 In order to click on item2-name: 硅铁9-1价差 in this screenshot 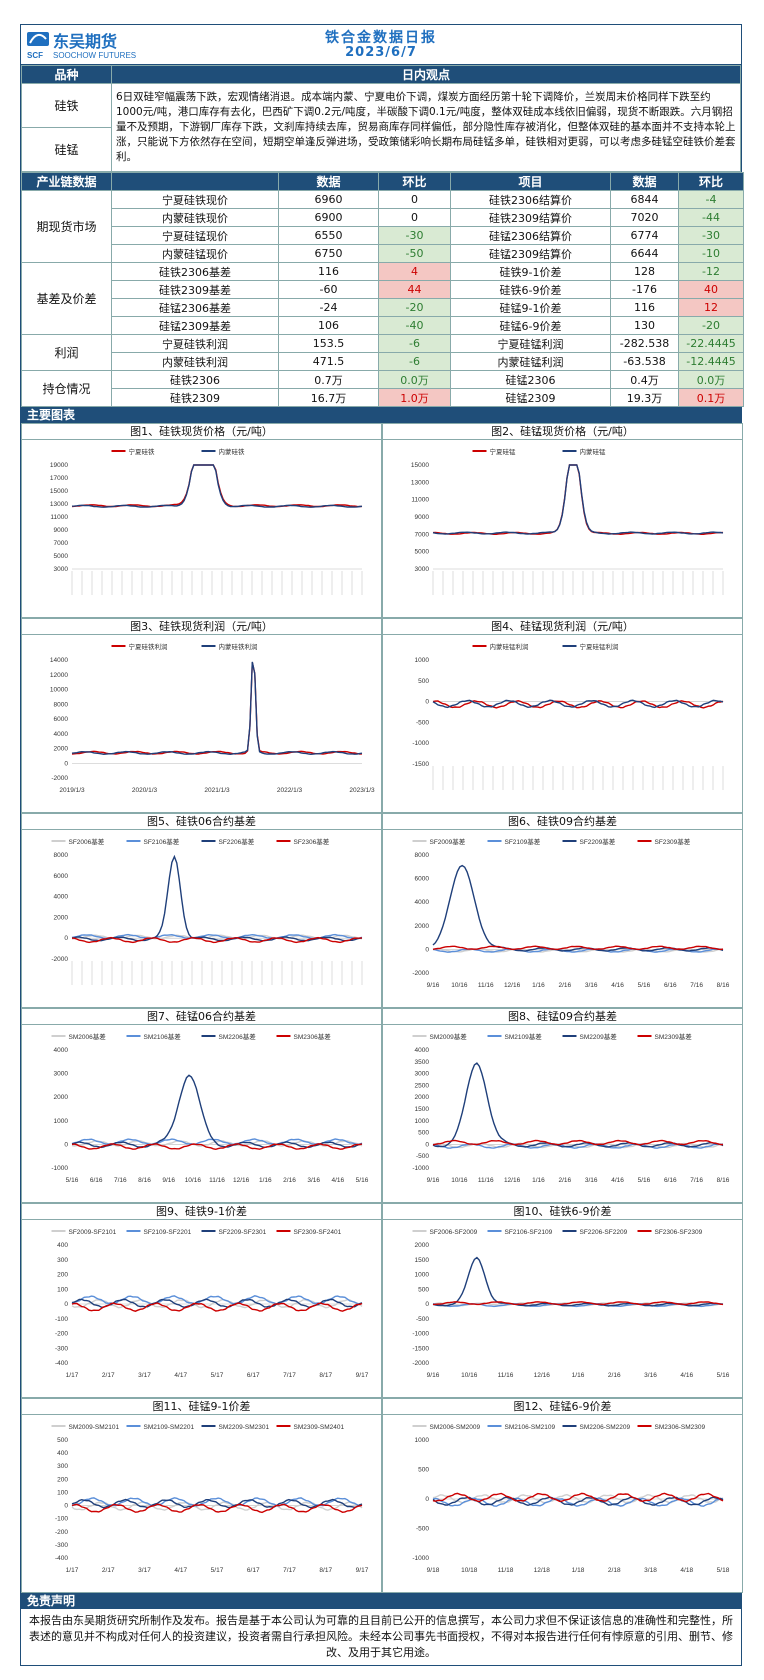, I will do `click(530, 271)`.